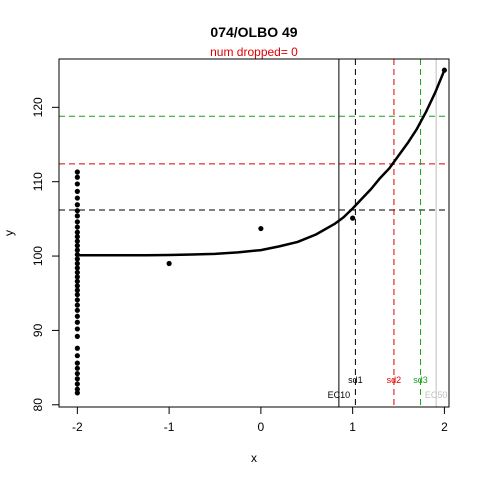 This screenshot has width=480, height=480. I want to click on vline-labels-layer: EC10 sd1 sd2 sd3 EC50, so click(388, 387).